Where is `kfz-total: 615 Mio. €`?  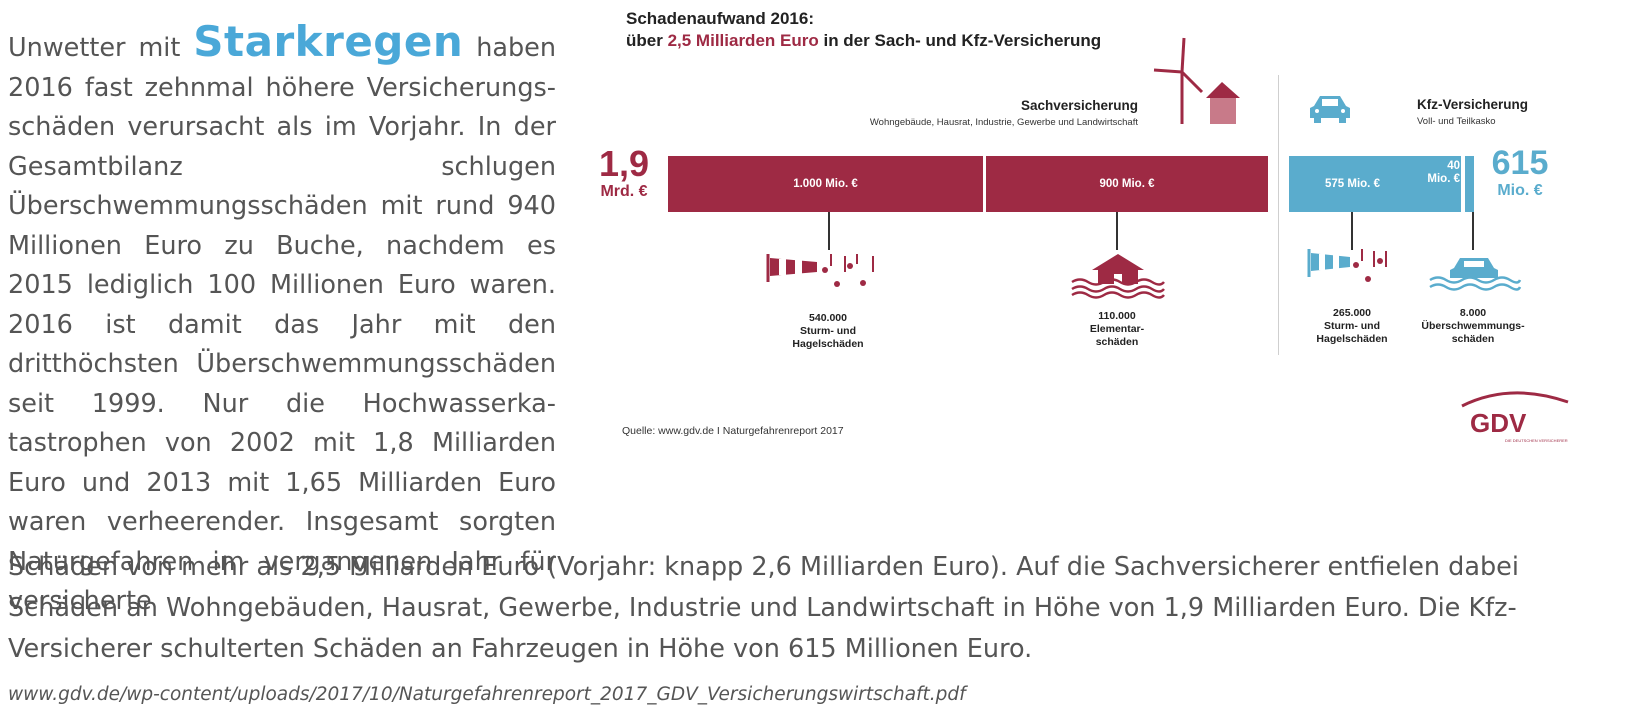 kfz-total: 615 Mio. € is located at coordinates (1520, 173).